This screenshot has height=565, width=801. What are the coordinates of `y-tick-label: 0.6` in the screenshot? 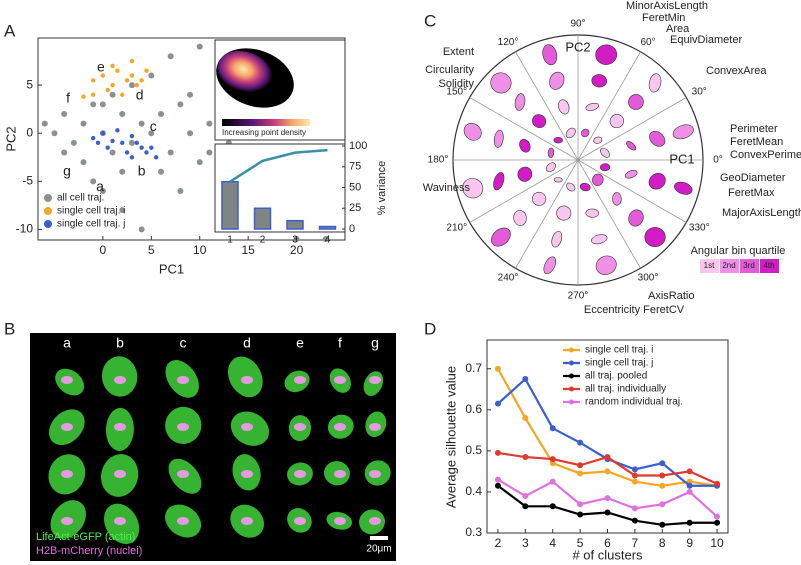 It's located at (473, 409).